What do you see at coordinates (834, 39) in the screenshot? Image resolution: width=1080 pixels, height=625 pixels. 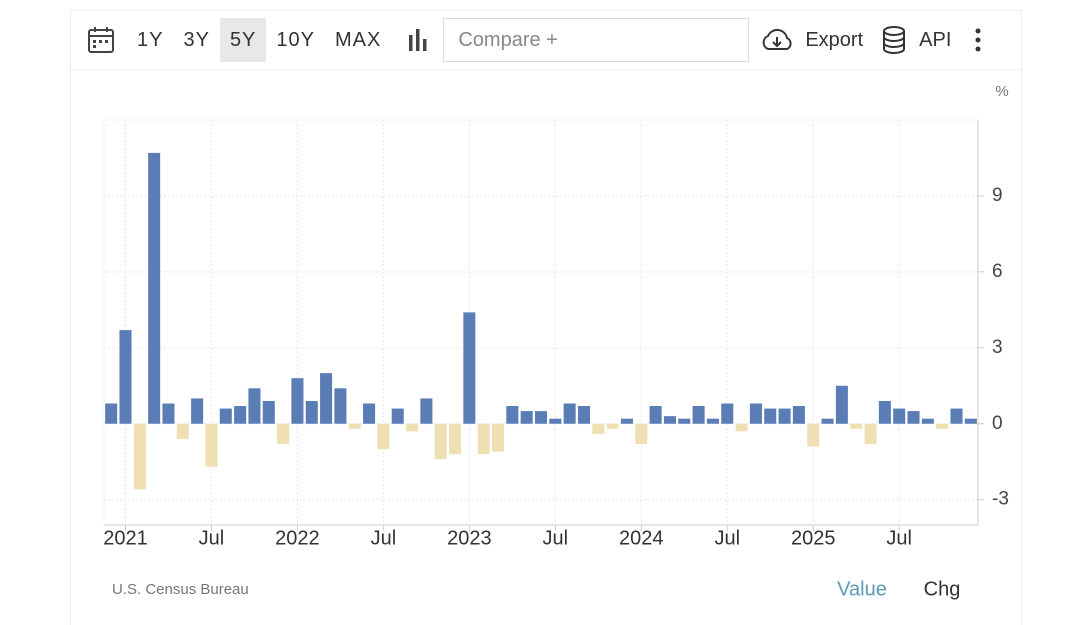 I see `export-label: Export` at bounding box center [834, 39].